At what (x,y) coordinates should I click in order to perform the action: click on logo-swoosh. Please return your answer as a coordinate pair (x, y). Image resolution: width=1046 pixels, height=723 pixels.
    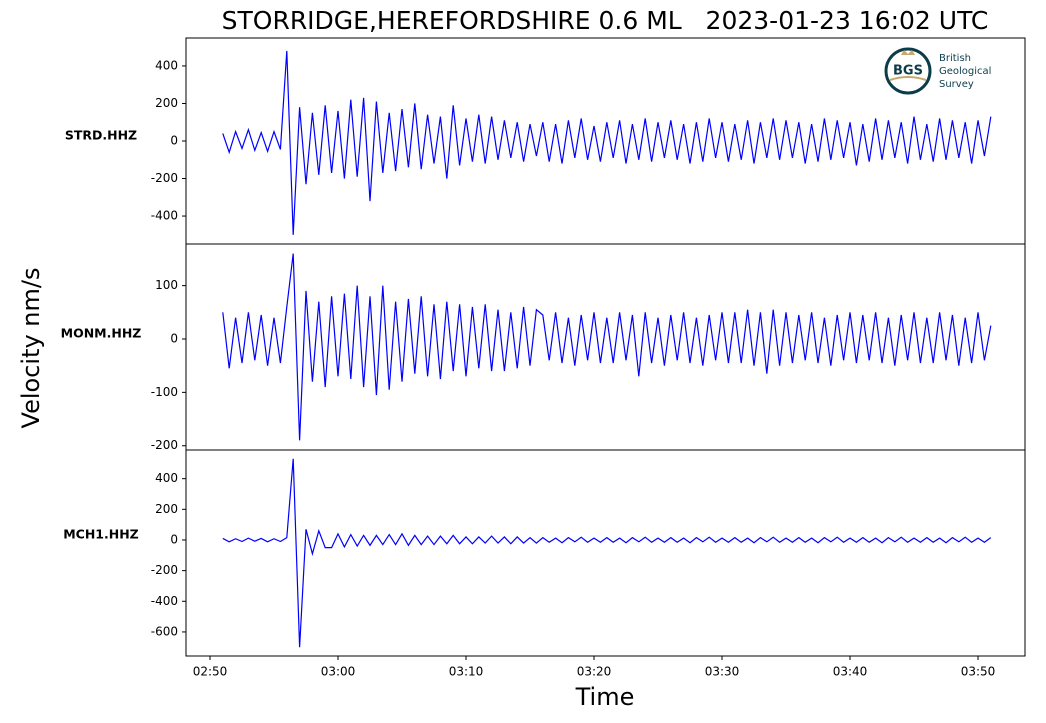
    Looking at the image, I should click on (908, 78).